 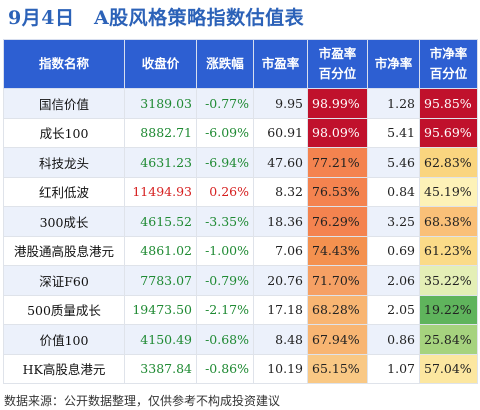 I want to click on table-row: 300成长 4615.52 -3.35% 18.36 76.29% 3.25 68.38%, so click(x=240, y=221).